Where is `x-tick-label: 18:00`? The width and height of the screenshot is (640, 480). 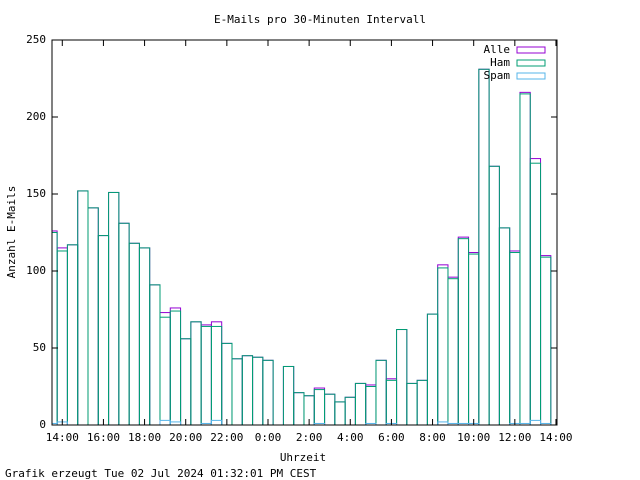
x-tick-label: 18:00 is located at coordinates (144, 437).